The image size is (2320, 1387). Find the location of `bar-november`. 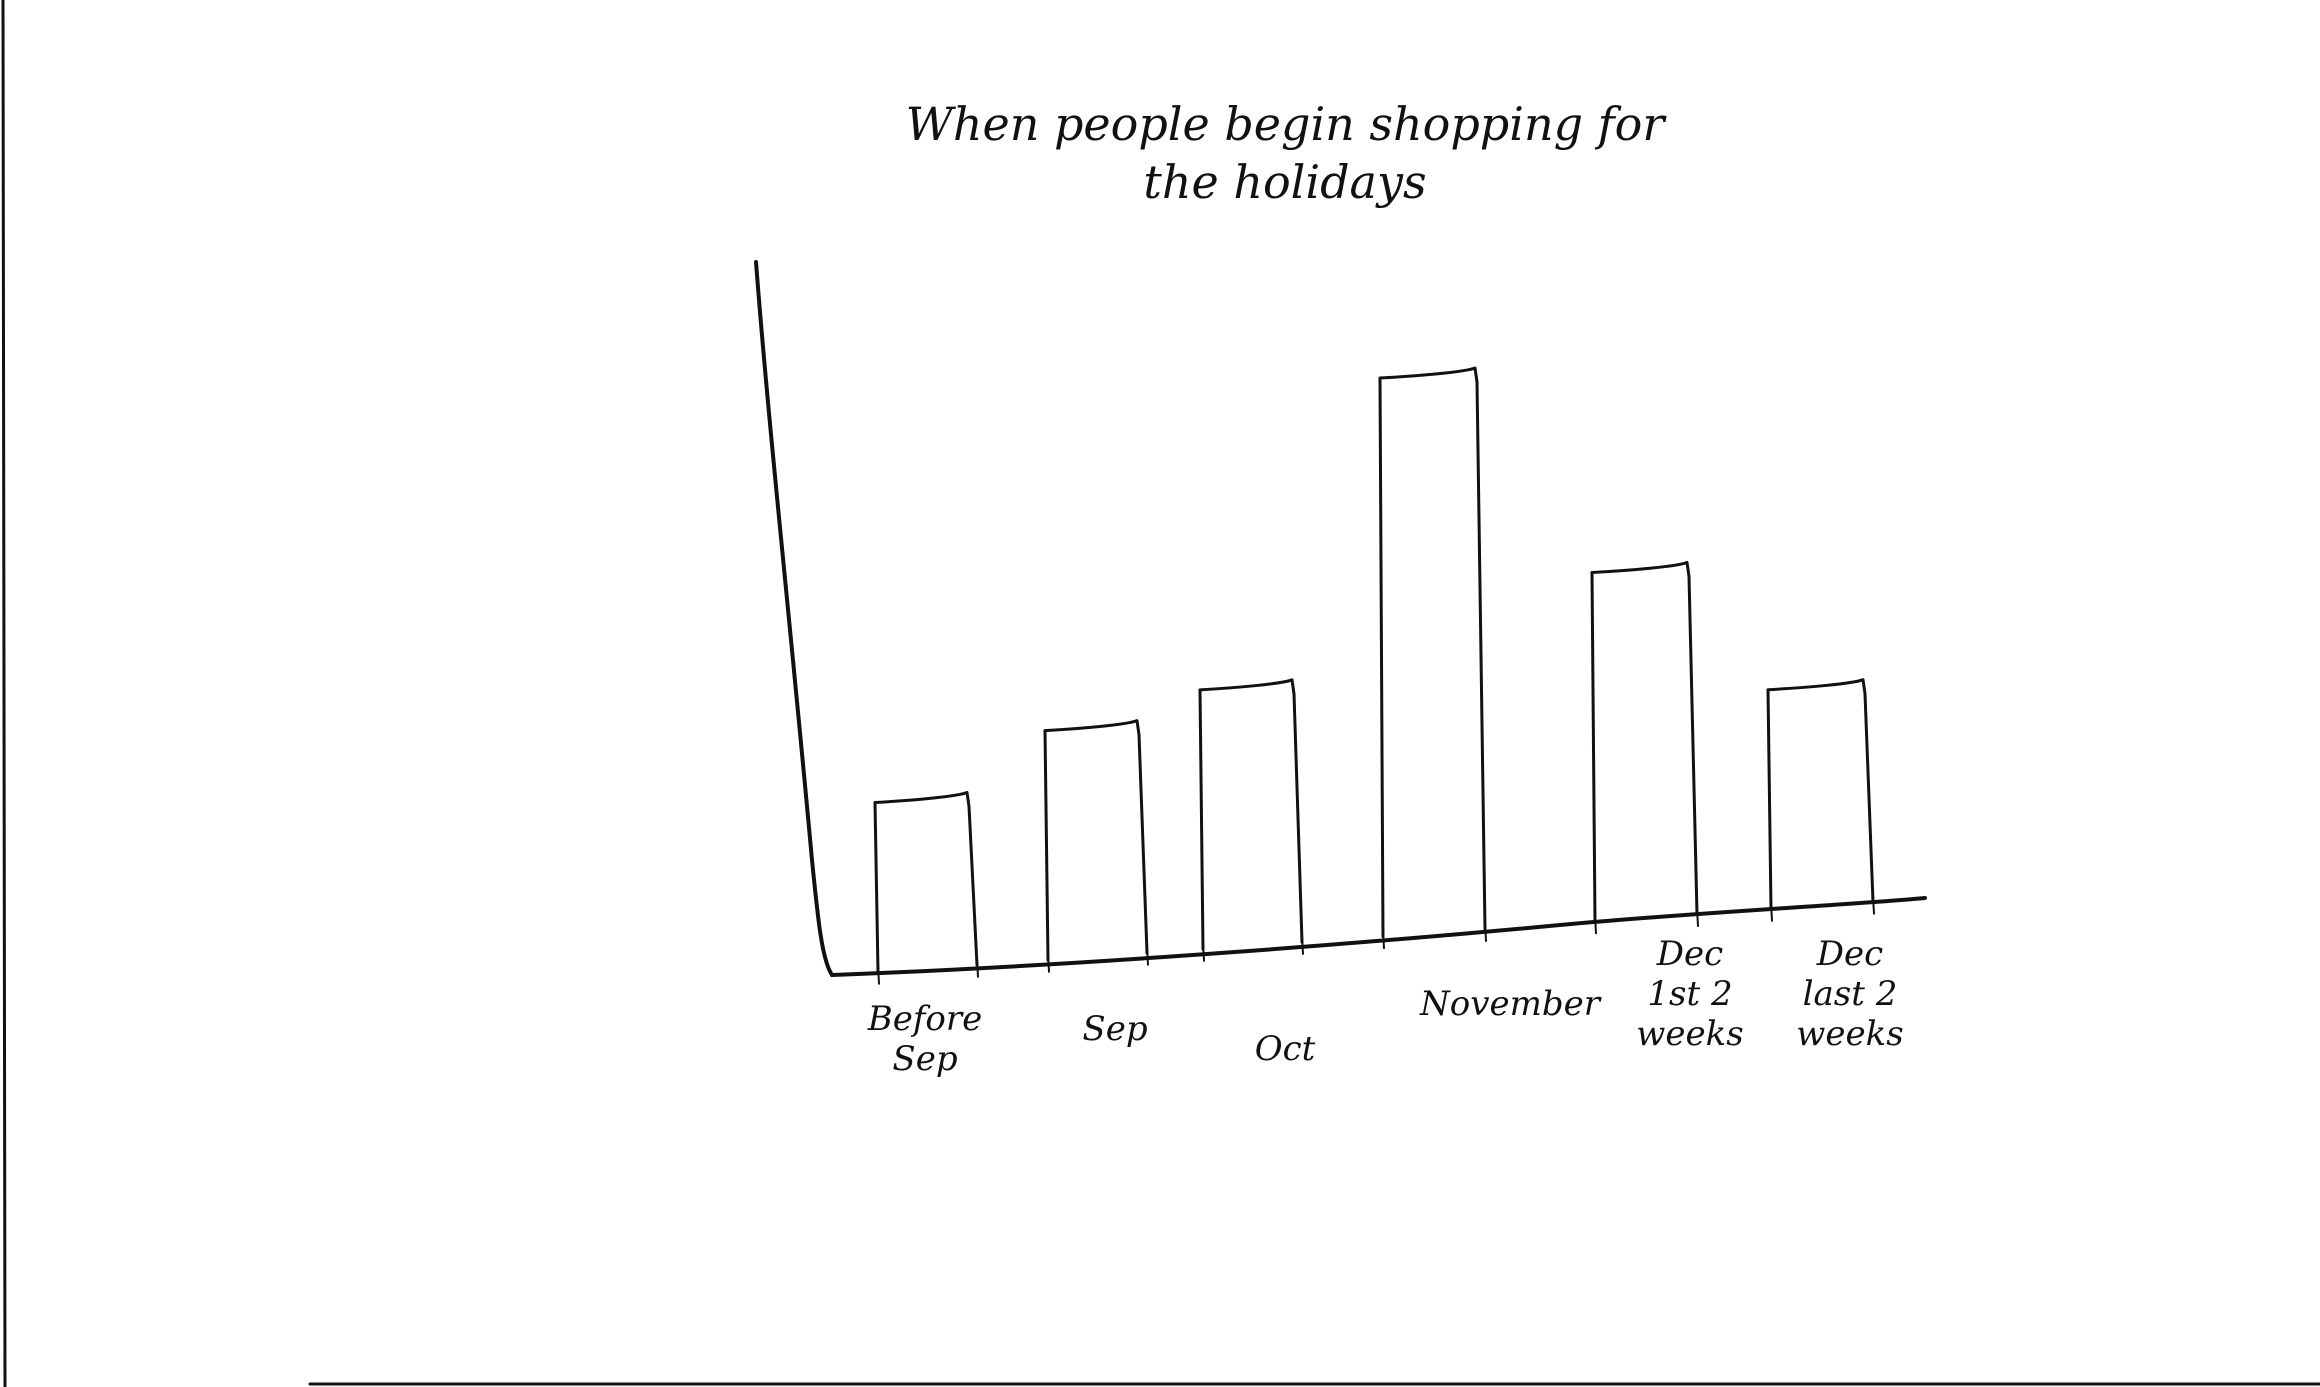

bar-november is located at coordinates (1432, 652).